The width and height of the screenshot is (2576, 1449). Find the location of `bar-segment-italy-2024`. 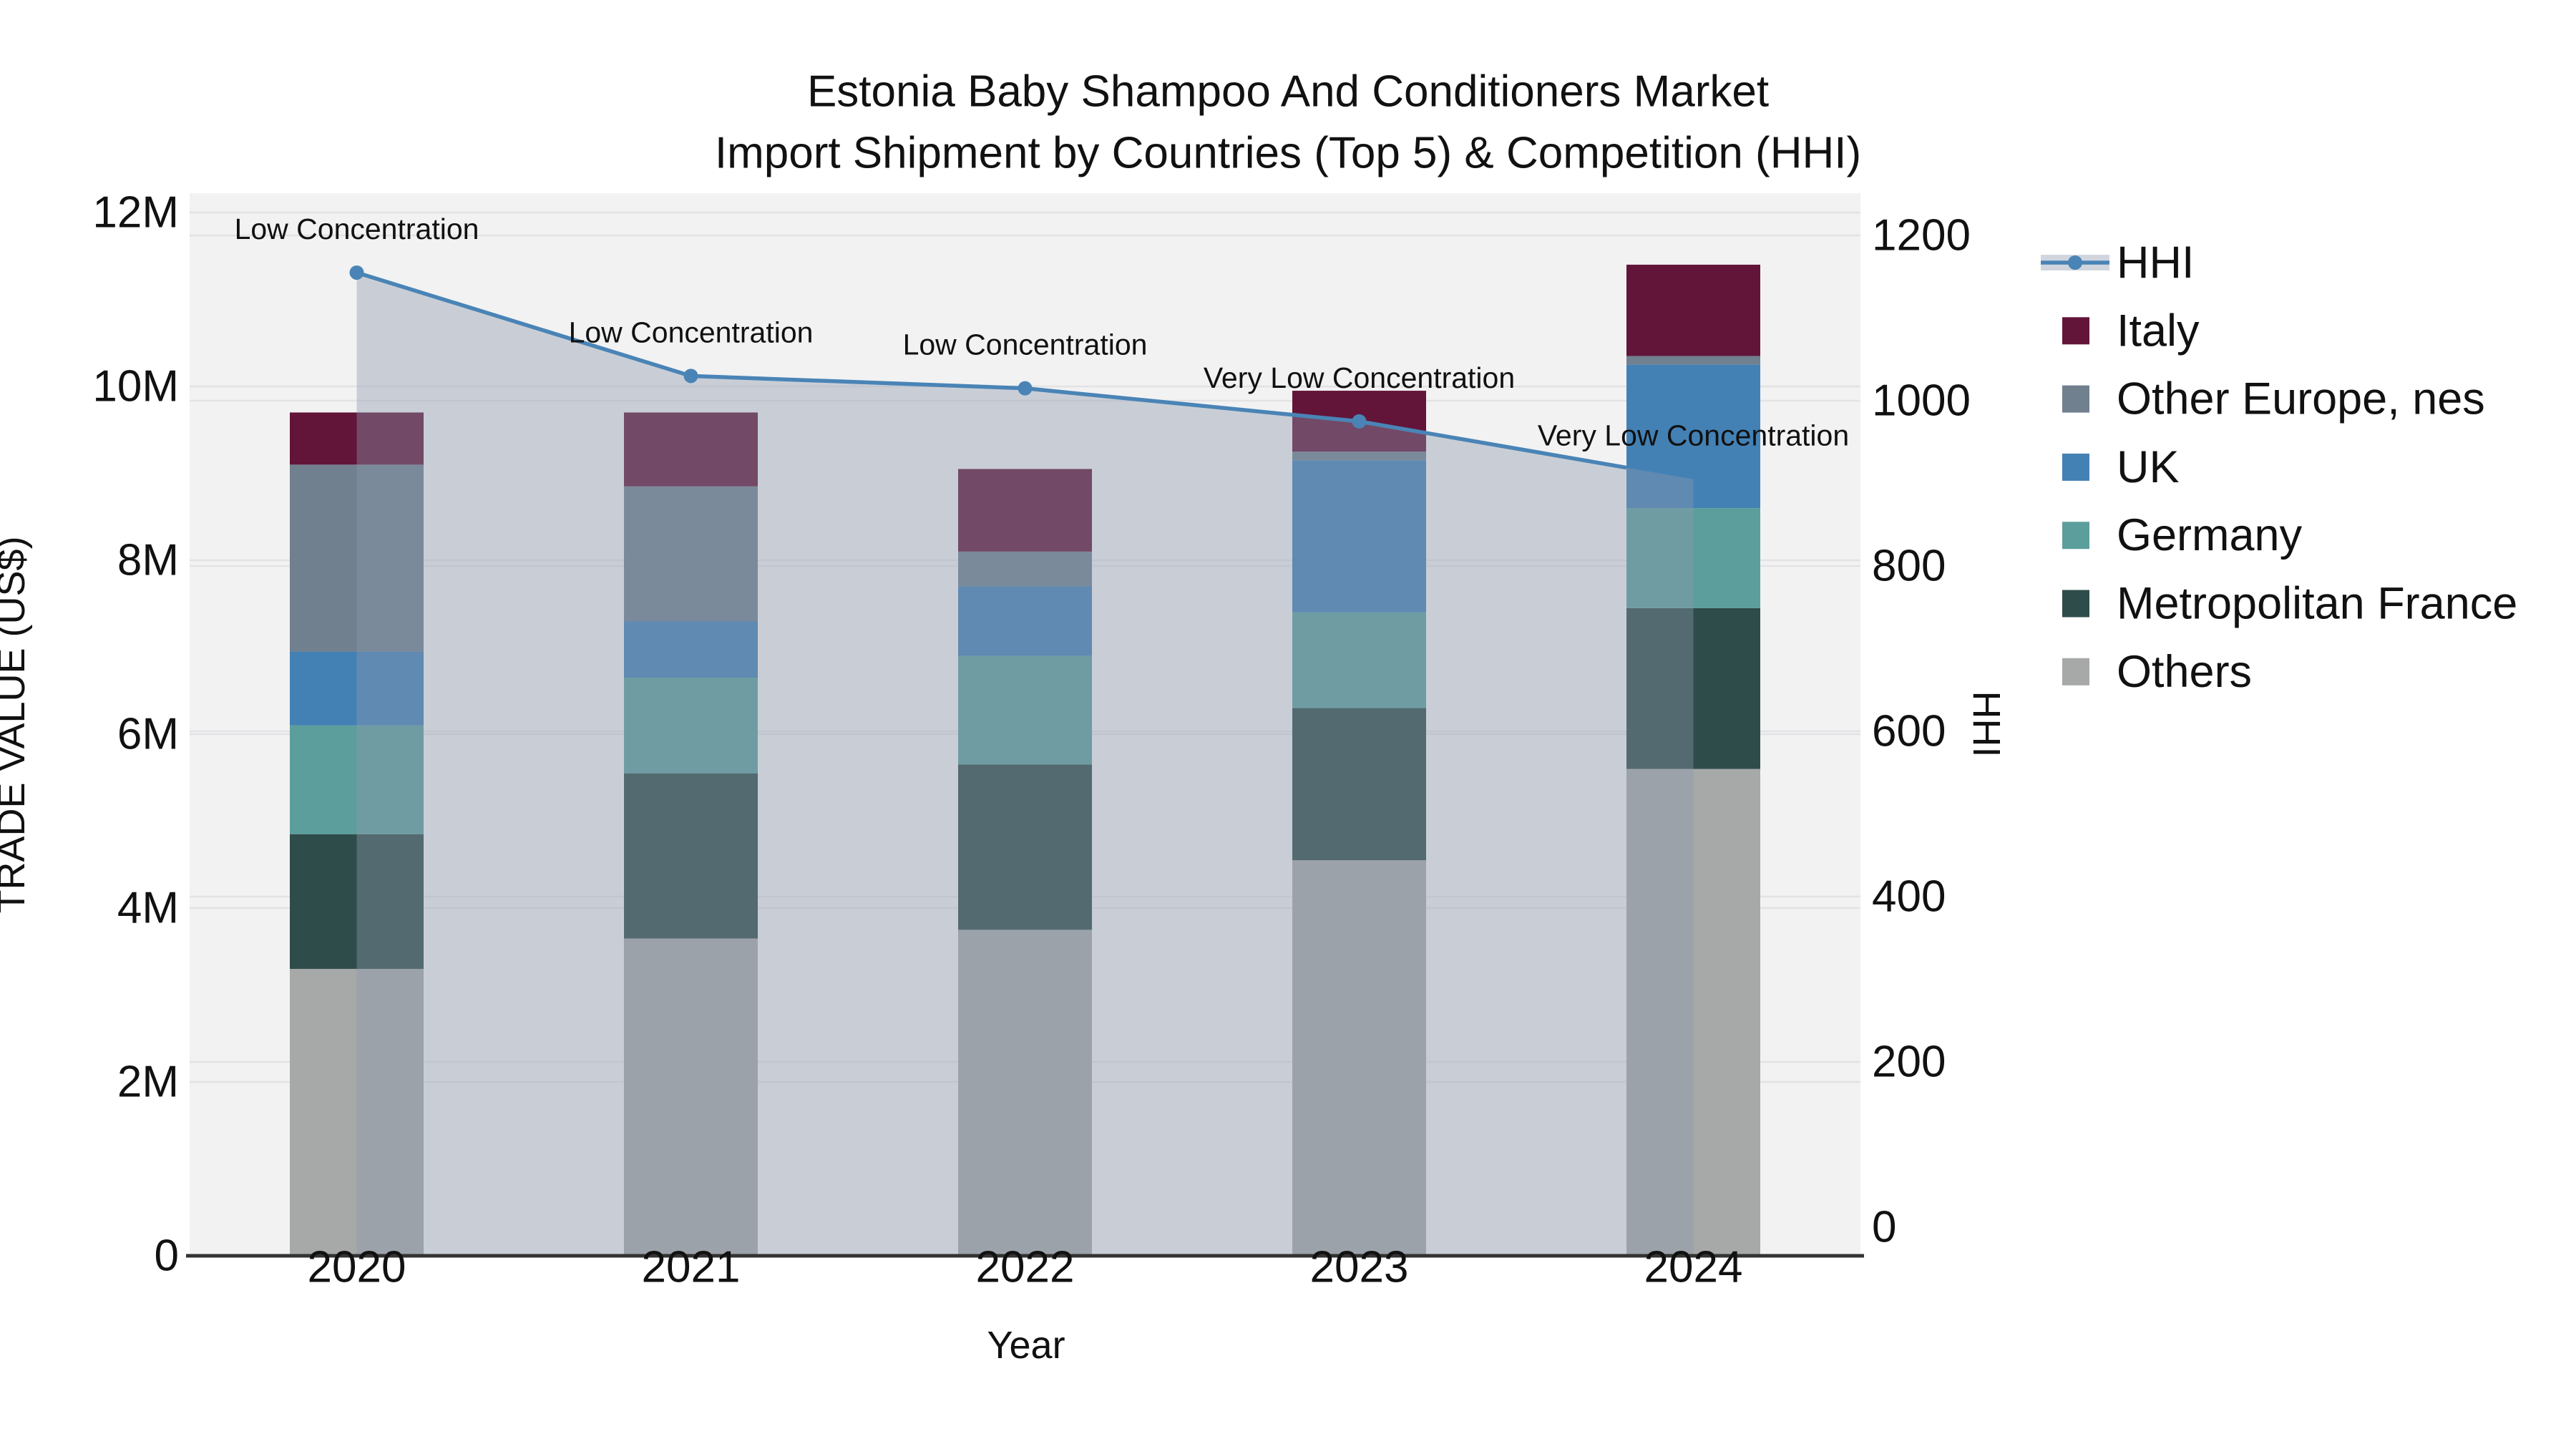

bar-segment-italy-2024 is located at coordinates (1693, 310).